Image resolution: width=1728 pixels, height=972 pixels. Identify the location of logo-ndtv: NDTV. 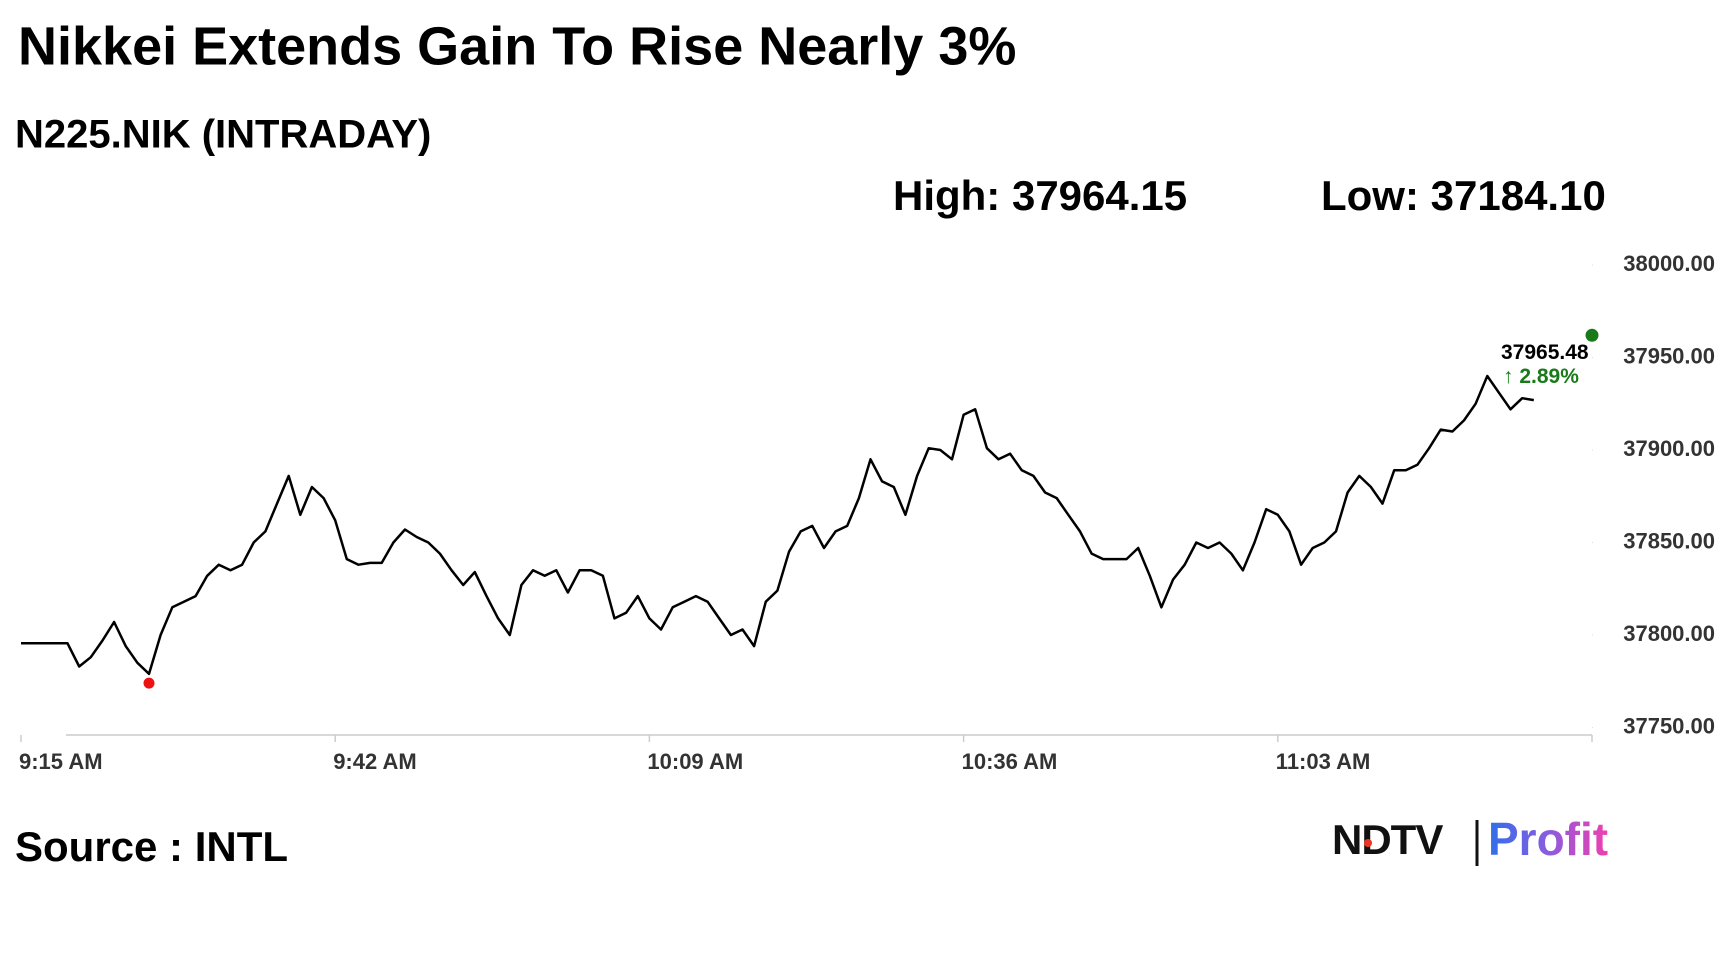
(1387, 839).